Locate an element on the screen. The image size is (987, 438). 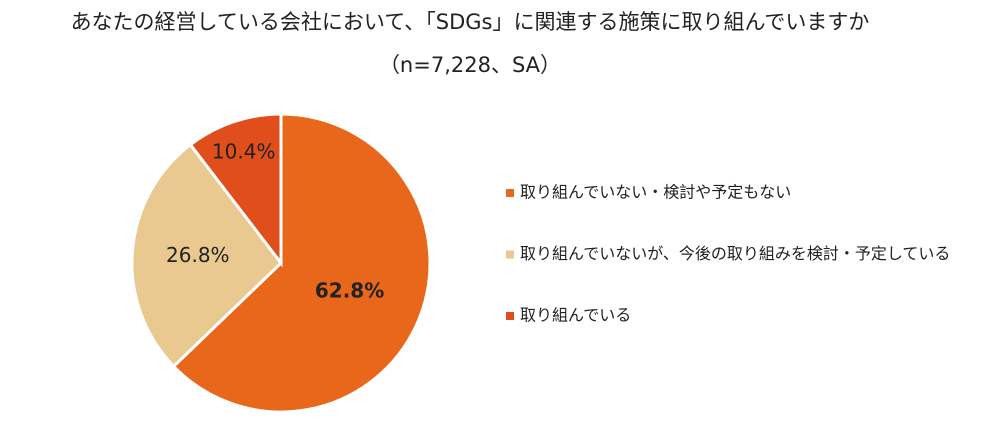
chart-title: あなたの経営している会社において、「SDGs」に関連する施策に取り組んでいますか is located at coordinates (470, 22).